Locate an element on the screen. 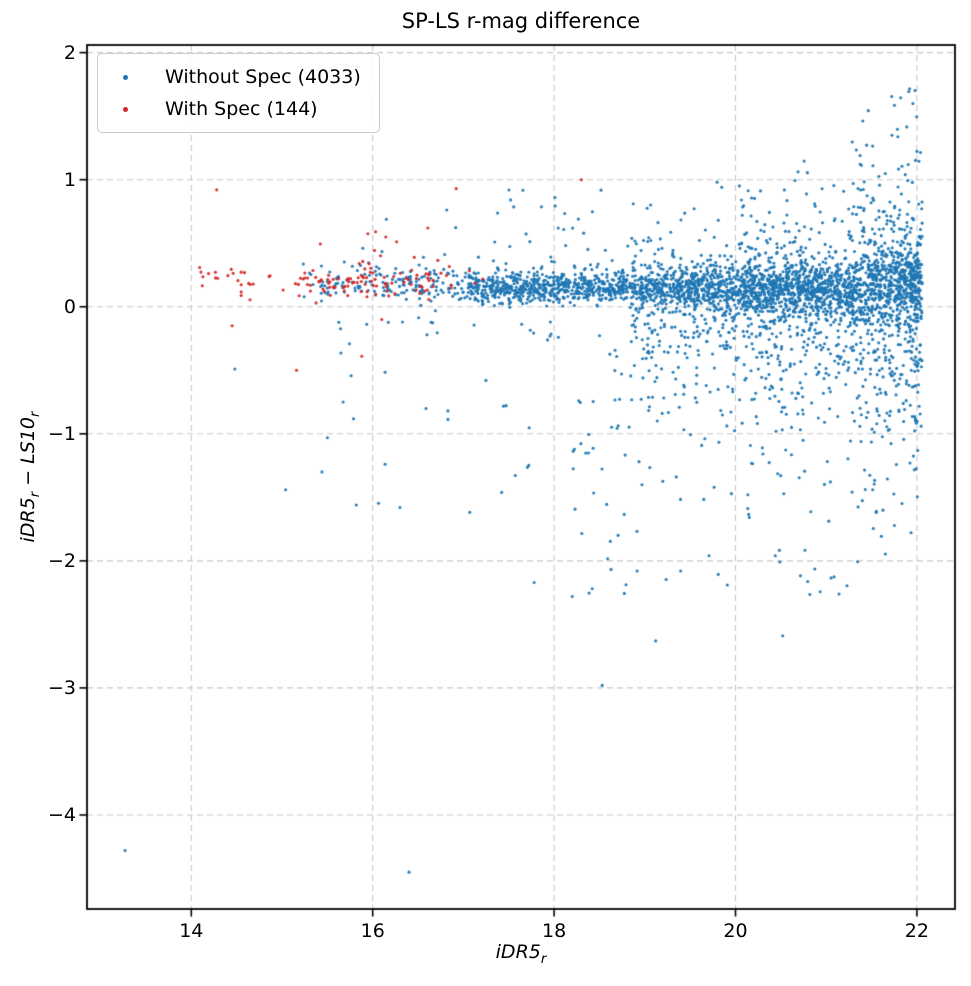 This screenshot has height=986, width=971. x-tick-label: 20 is located at coordinates (735, 931).